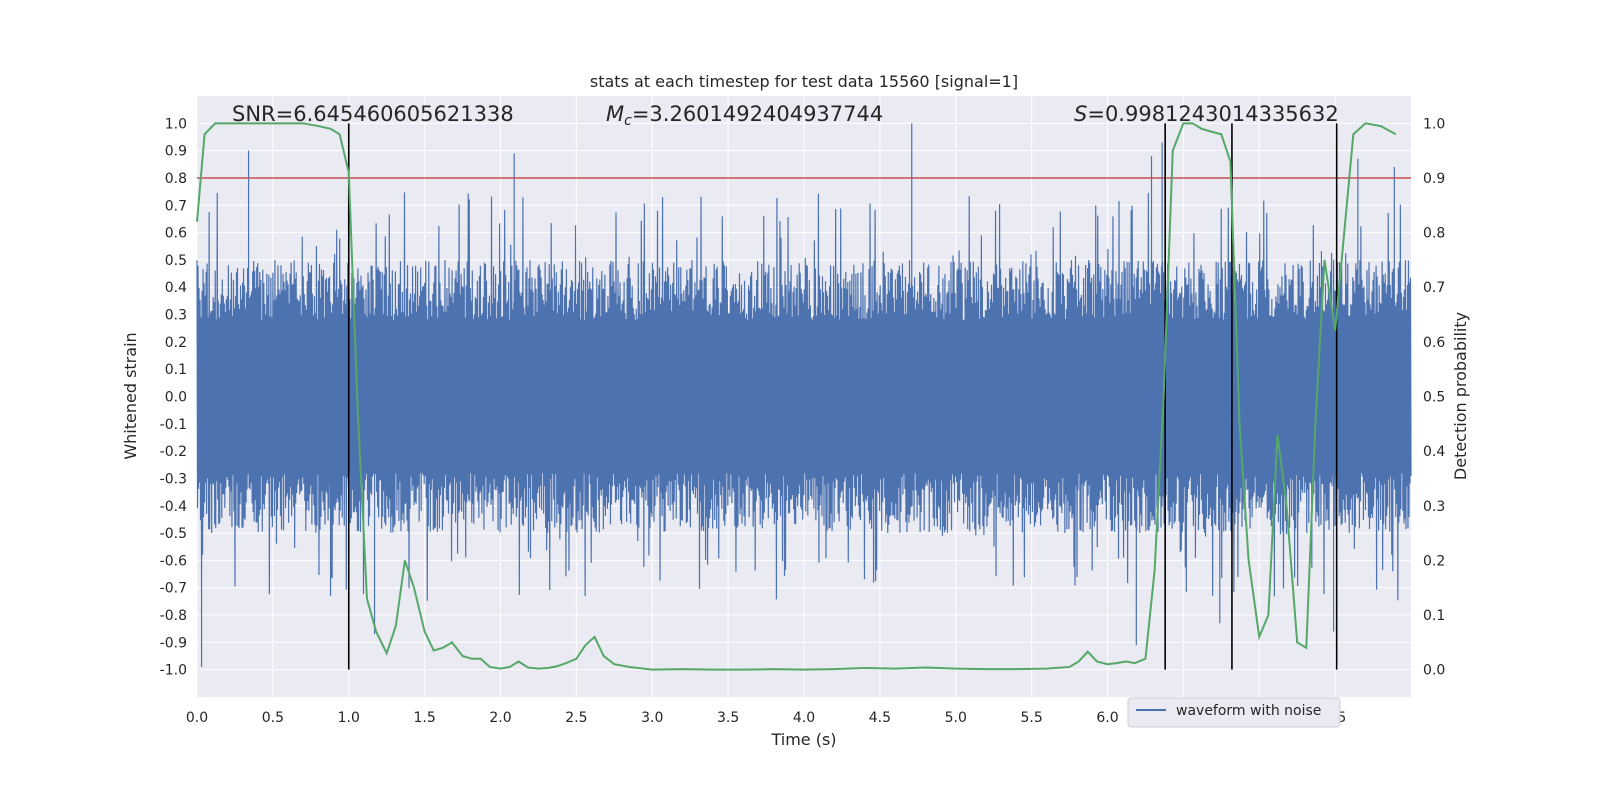  Describe the element at coordinates (424, 718) in the screenshot. I see `x-tick-label: 1.5` at that location.